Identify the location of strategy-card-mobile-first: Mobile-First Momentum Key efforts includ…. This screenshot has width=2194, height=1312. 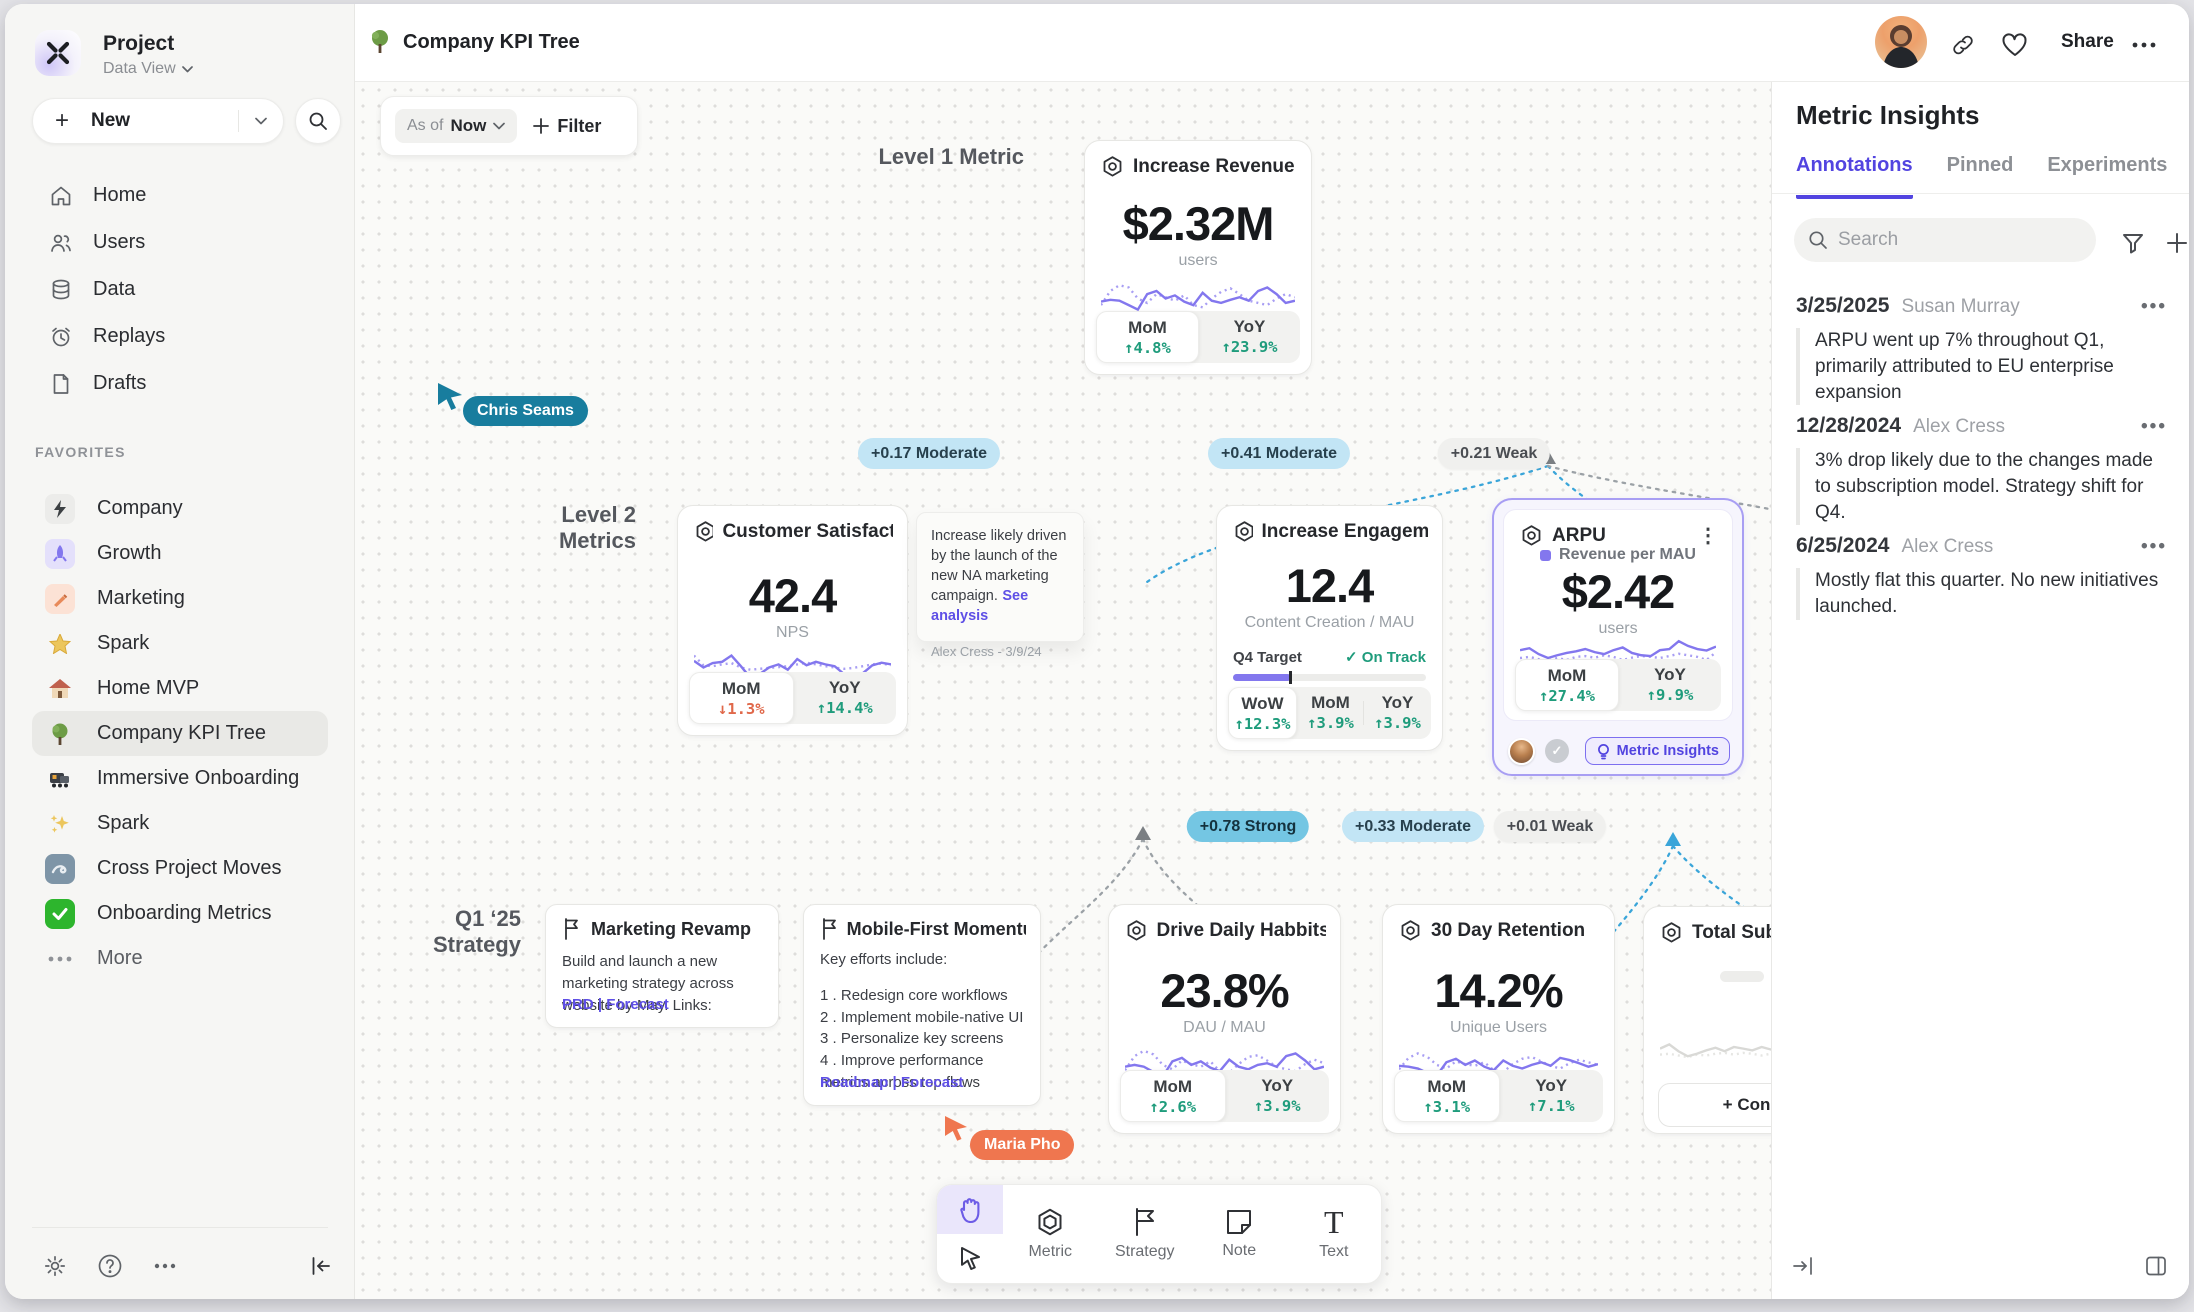
(922, 1005).